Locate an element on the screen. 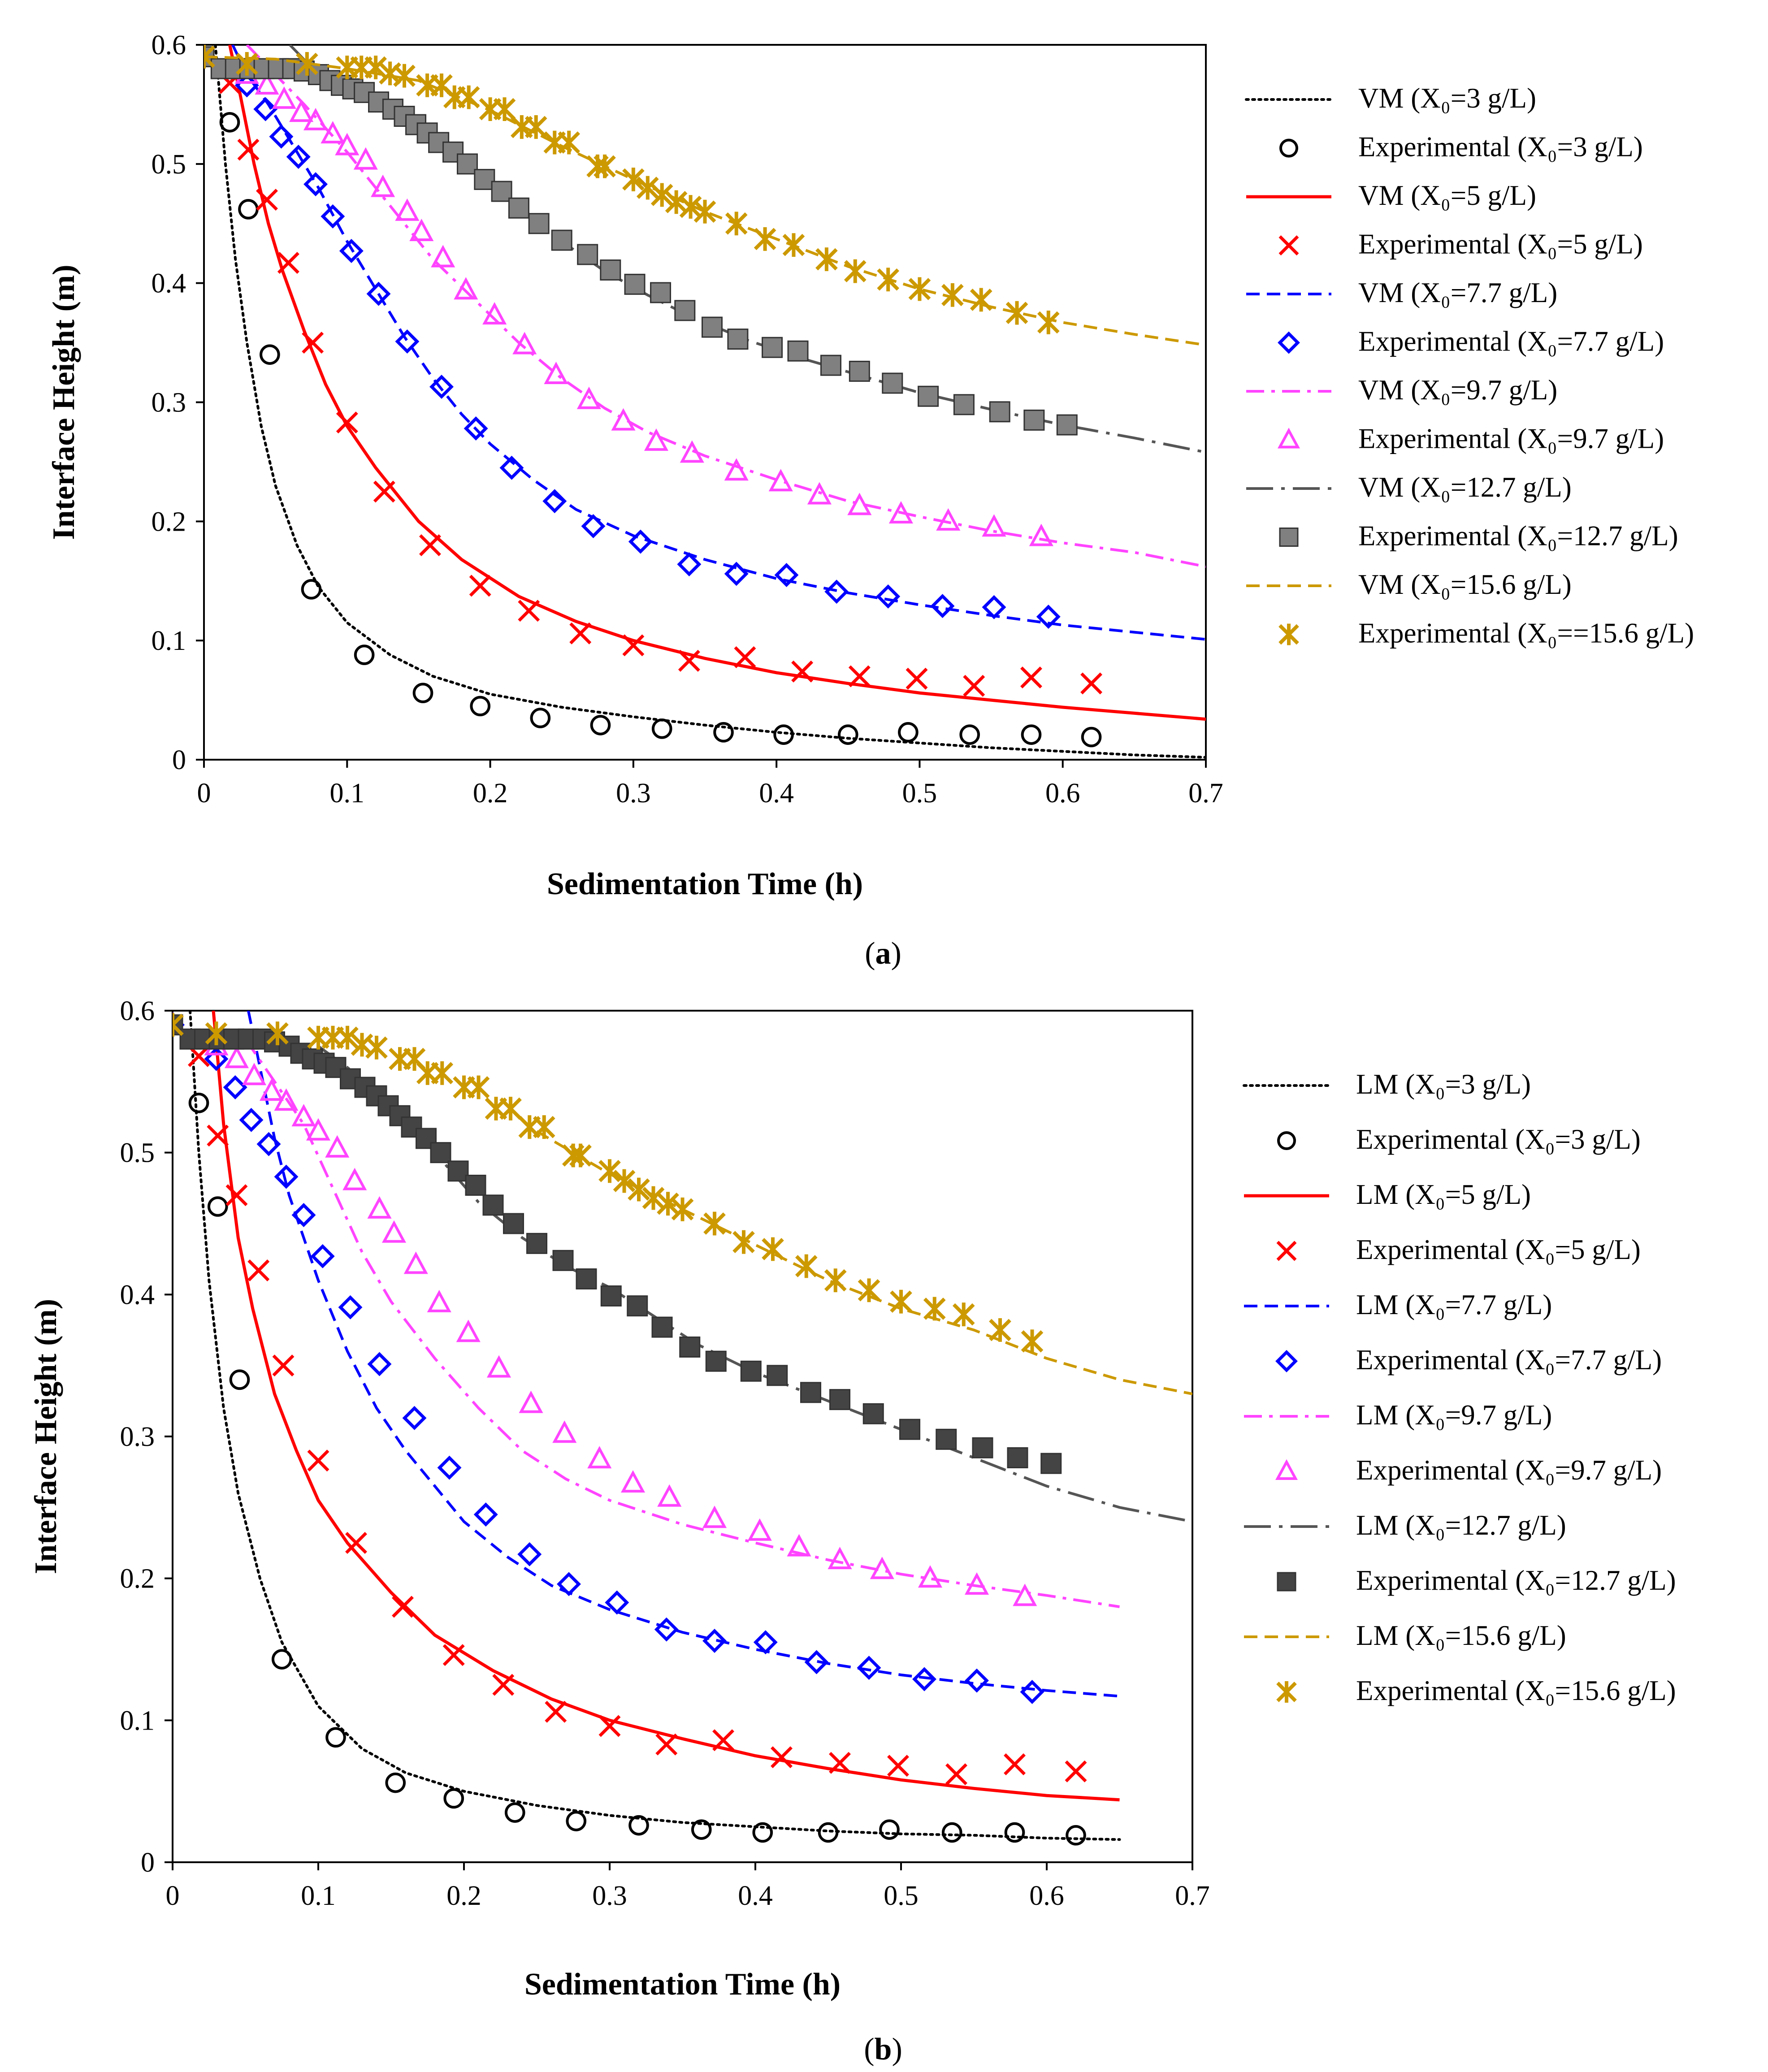  x-tick-label: 0.7 is located at coordinates (1192, 1896).